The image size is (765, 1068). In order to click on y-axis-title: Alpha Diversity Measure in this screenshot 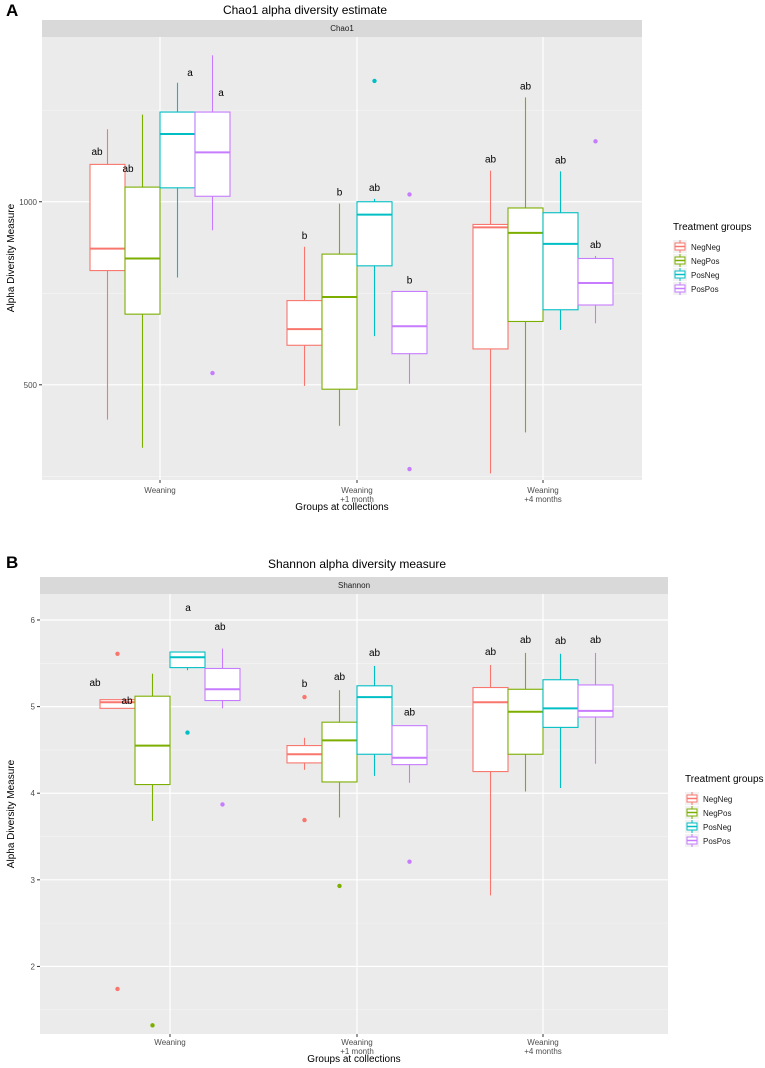, I will do `click(11, 813)`.